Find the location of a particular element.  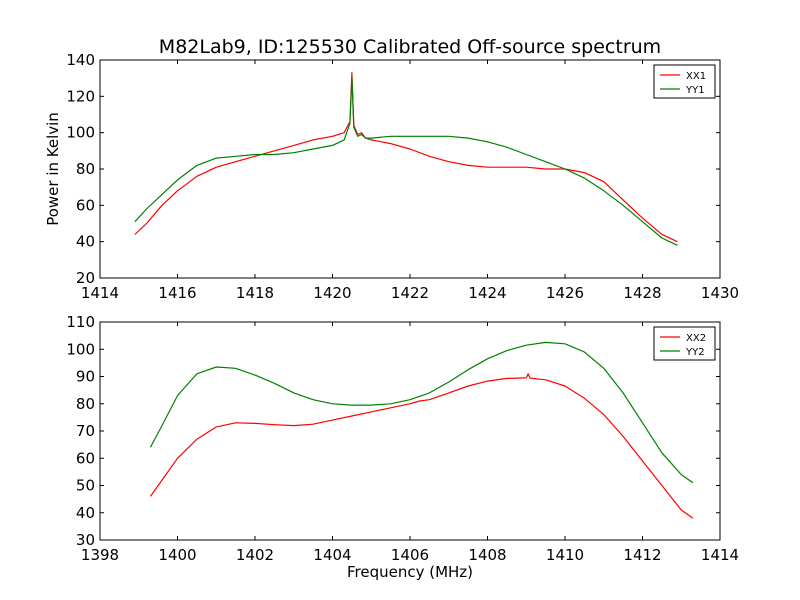

y-tick-label: 70 is located at coordinates (85, 431).